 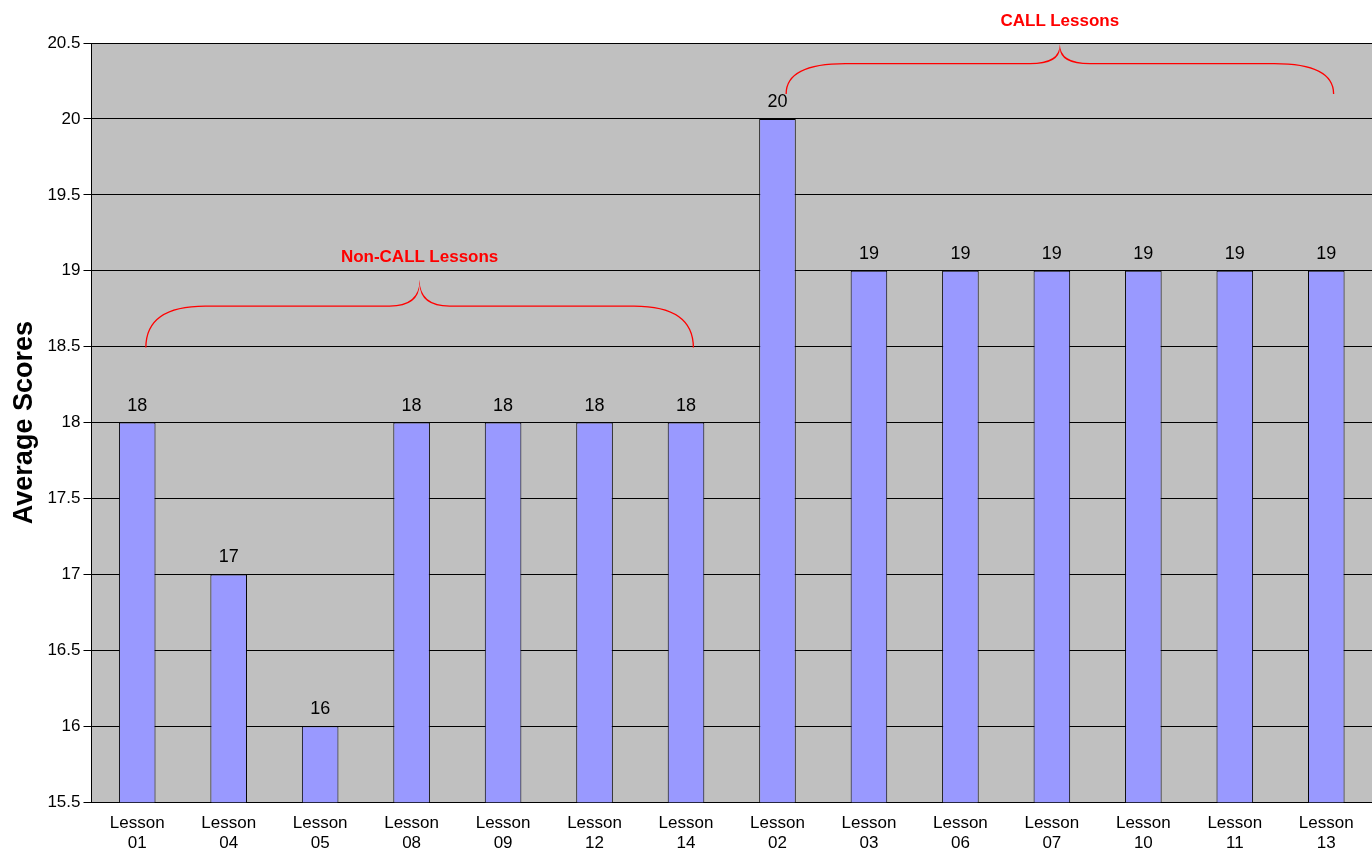 What do you see at coordinates (229, 833) in the screenshot?
I see `x-tick-label: Lesson 04` at bounding box center [229, 833].